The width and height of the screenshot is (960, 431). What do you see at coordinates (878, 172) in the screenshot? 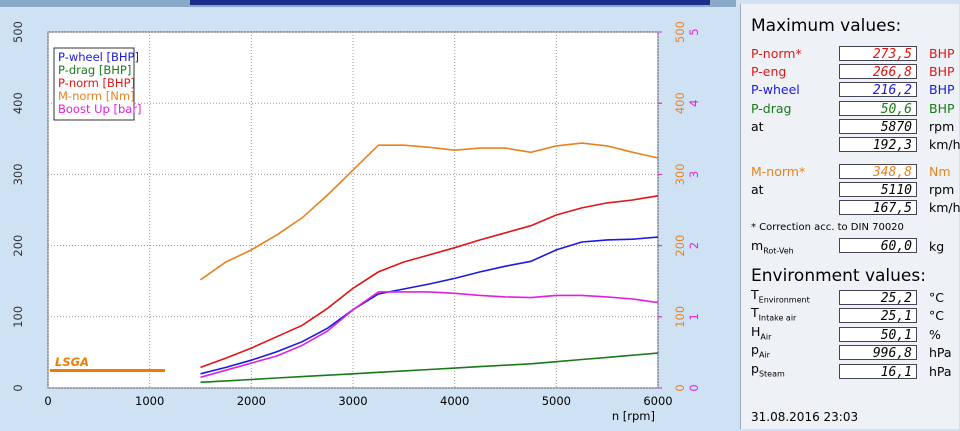
I see `value-display: 348,8` at bounding box center [878, 172].